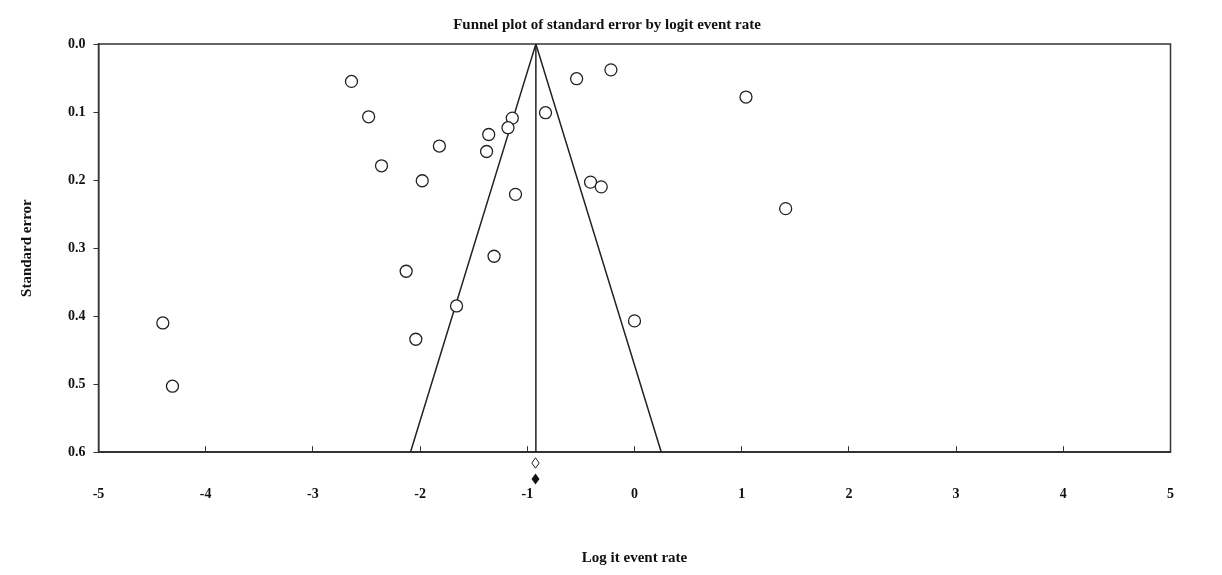 This screenshot has height=575, width=1222. I want to click on x-tick-label: -2, so click(420, 494).